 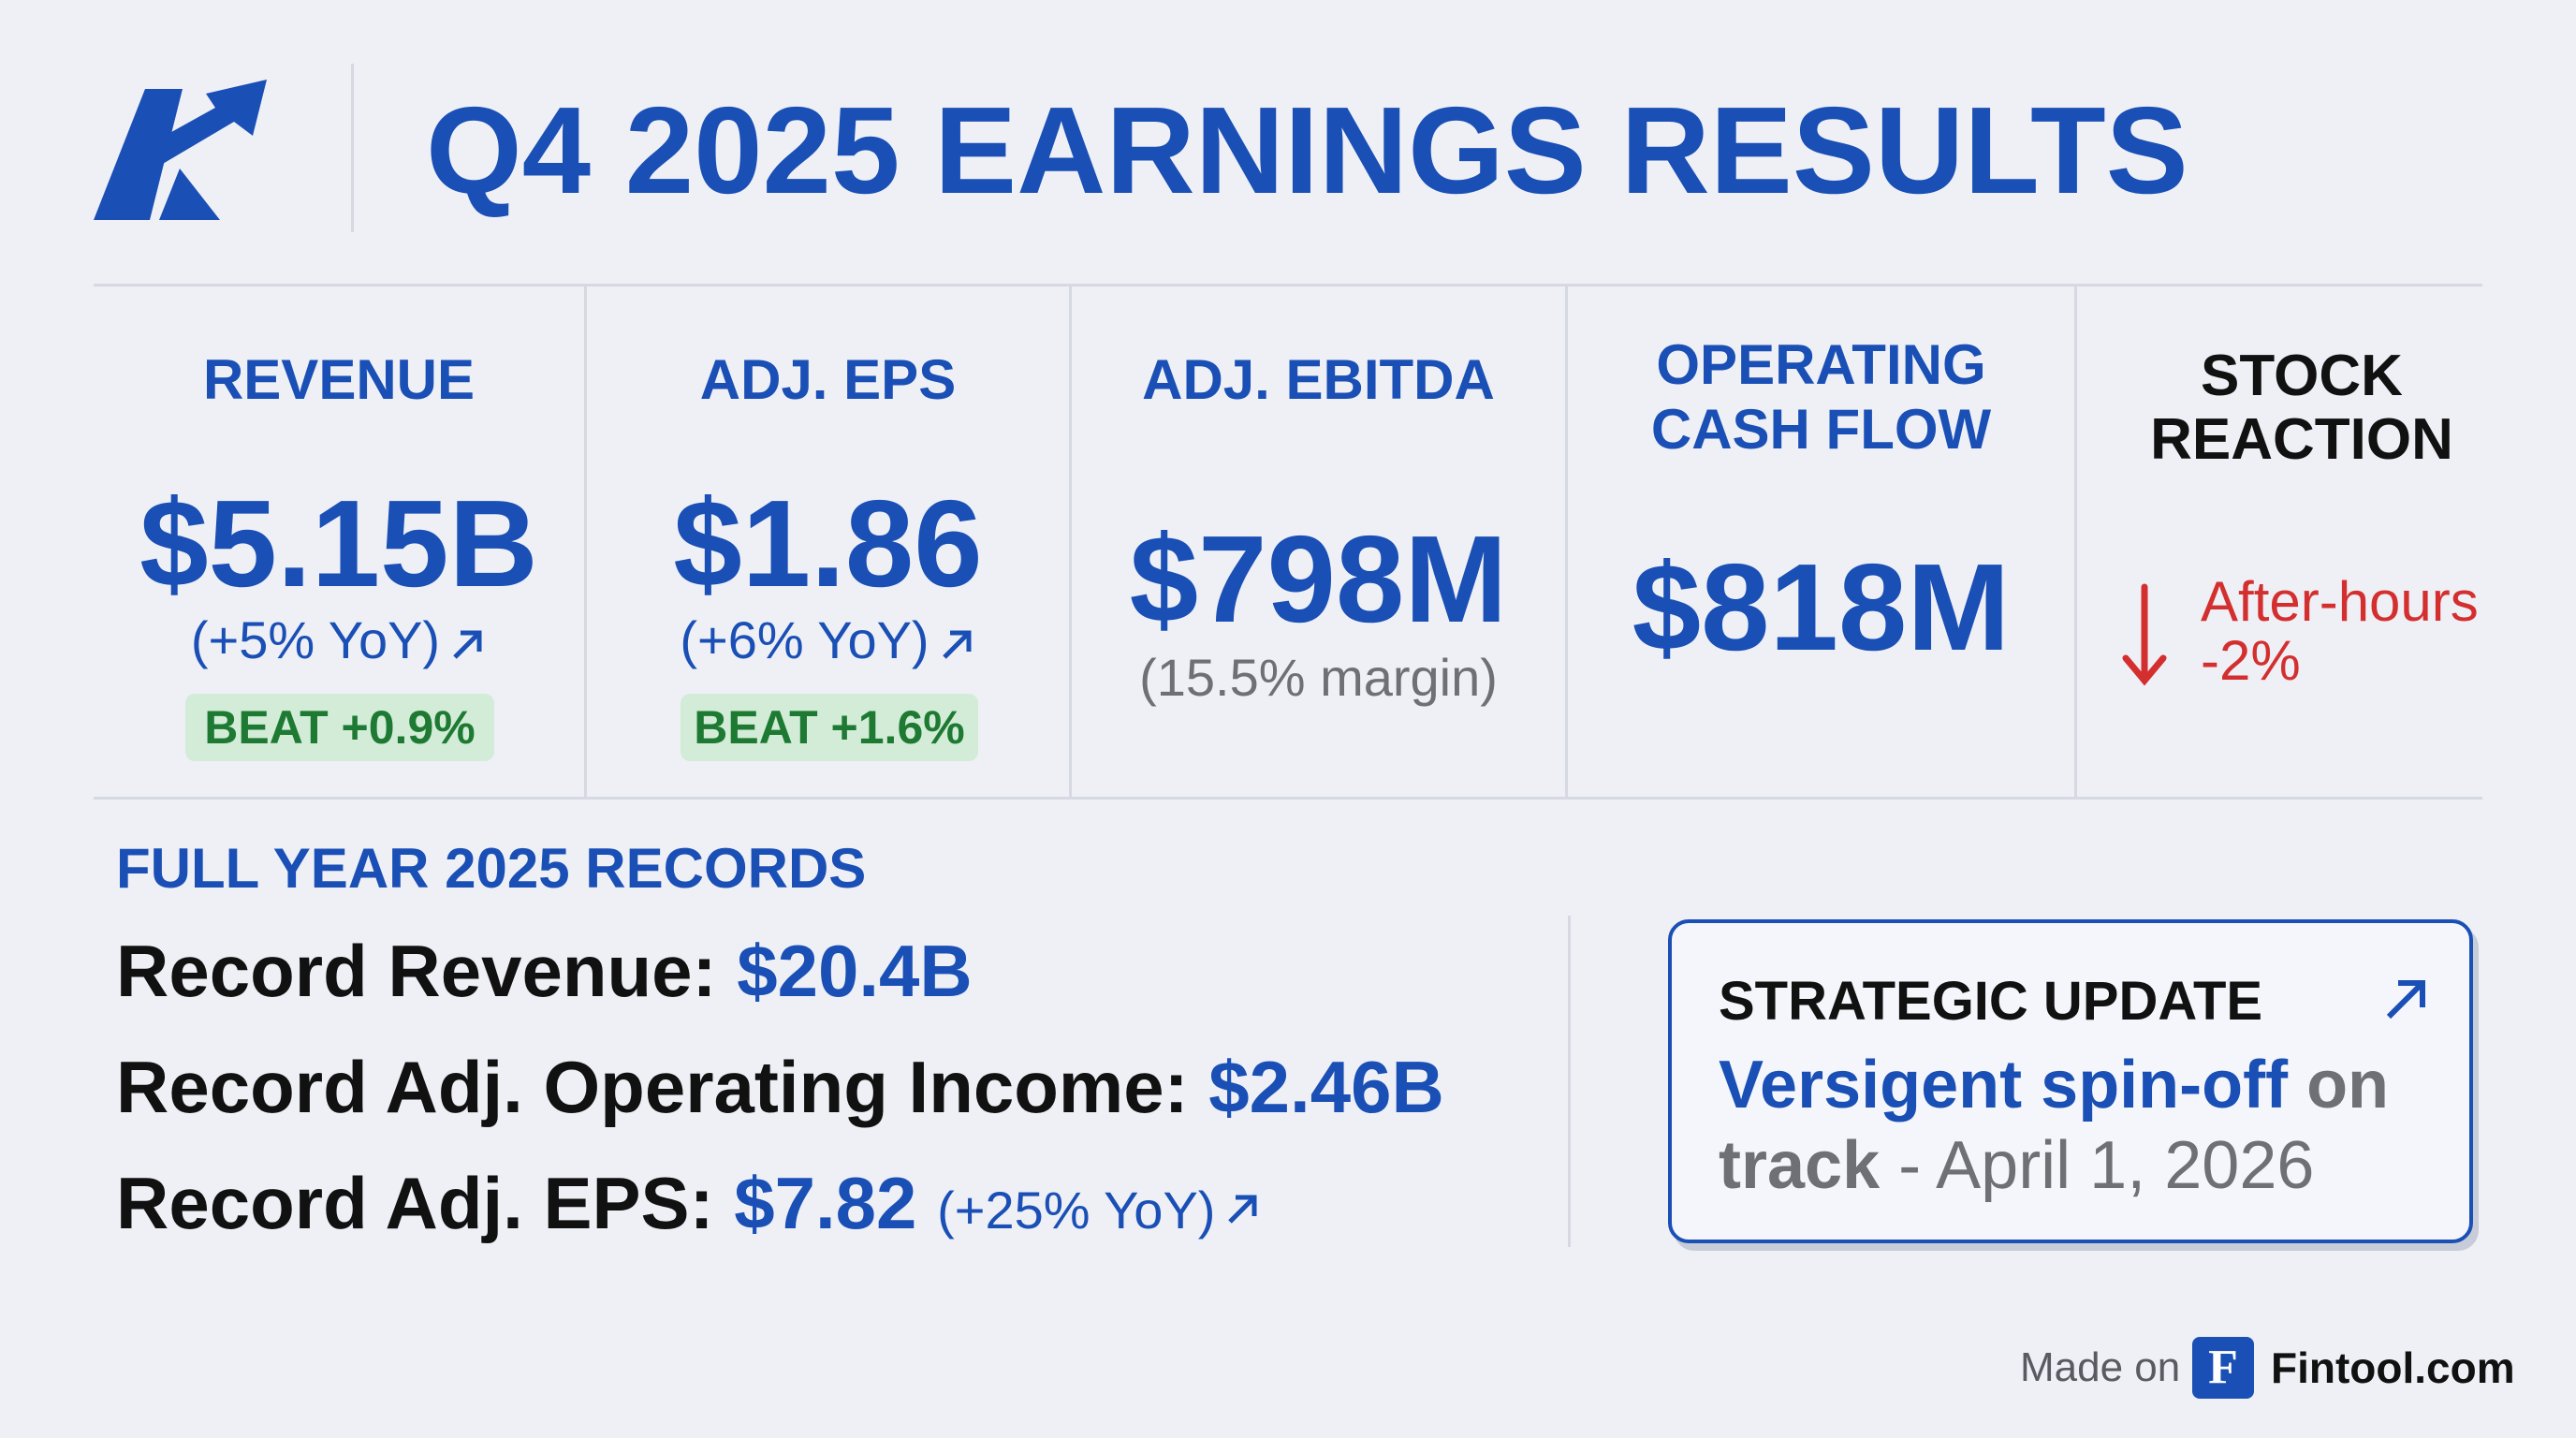 I want to click on stock-change: After-hours -2%, so click(x=2340, y=631).